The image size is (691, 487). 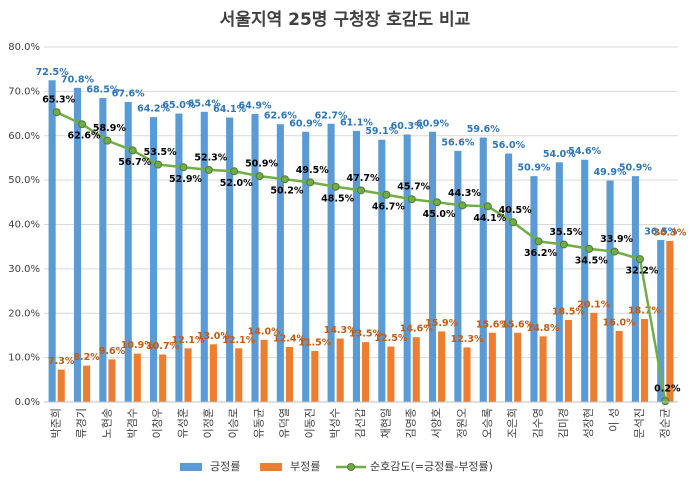 I want to click on data-label: 52.3%, so click(x=210, y=157).